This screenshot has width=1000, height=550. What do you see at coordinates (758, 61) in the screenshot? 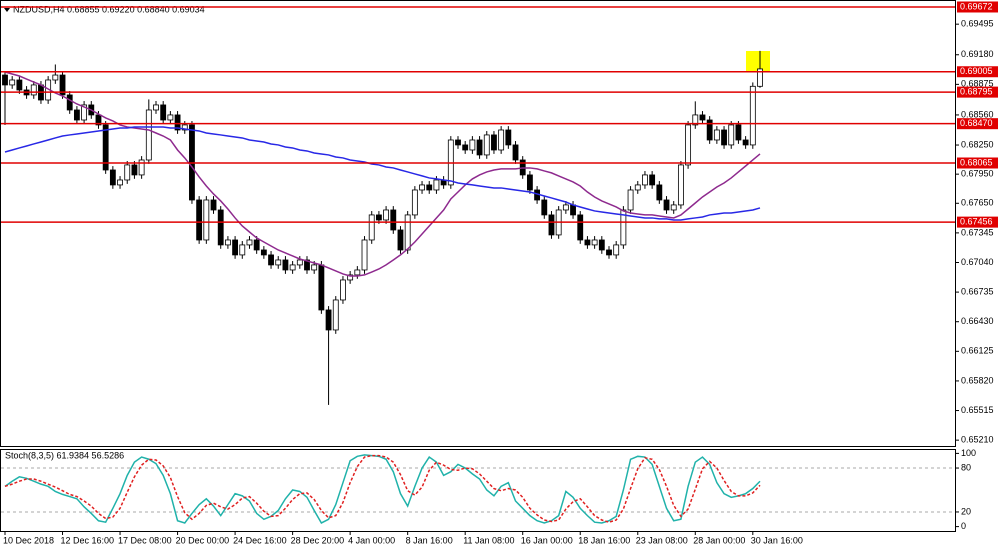
I see `highlight-box` at bounding box center [758, 61].